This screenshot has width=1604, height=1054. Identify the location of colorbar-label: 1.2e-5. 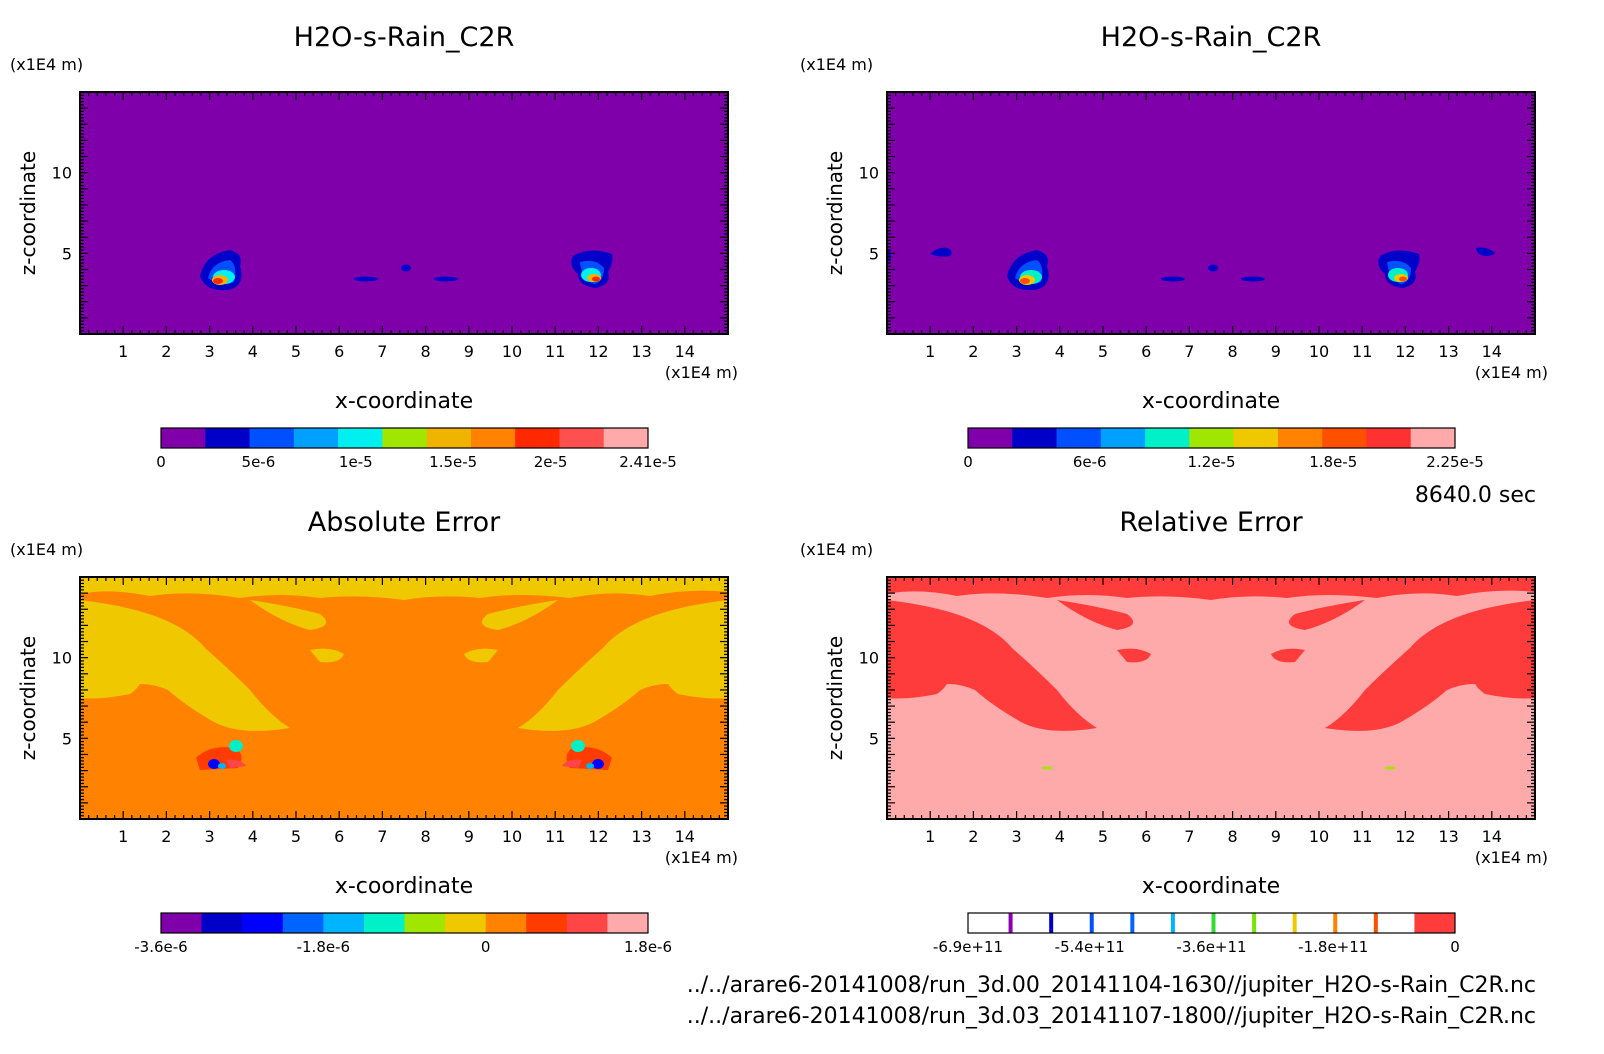
(1211, 462).